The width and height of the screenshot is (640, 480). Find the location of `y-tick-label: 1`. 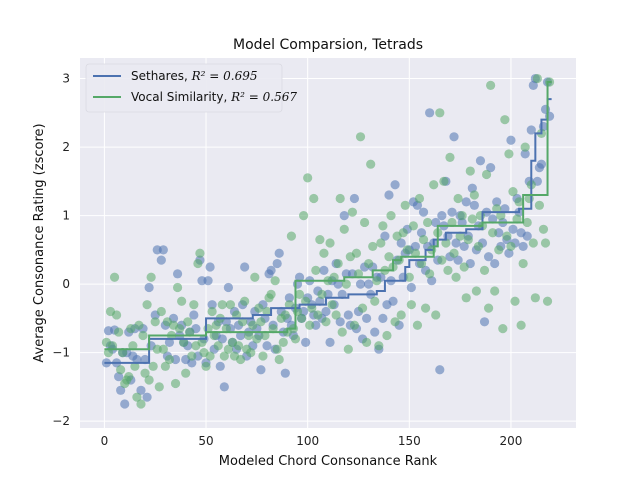

y-tick-label: 1 is located at coordinates (66, 216).